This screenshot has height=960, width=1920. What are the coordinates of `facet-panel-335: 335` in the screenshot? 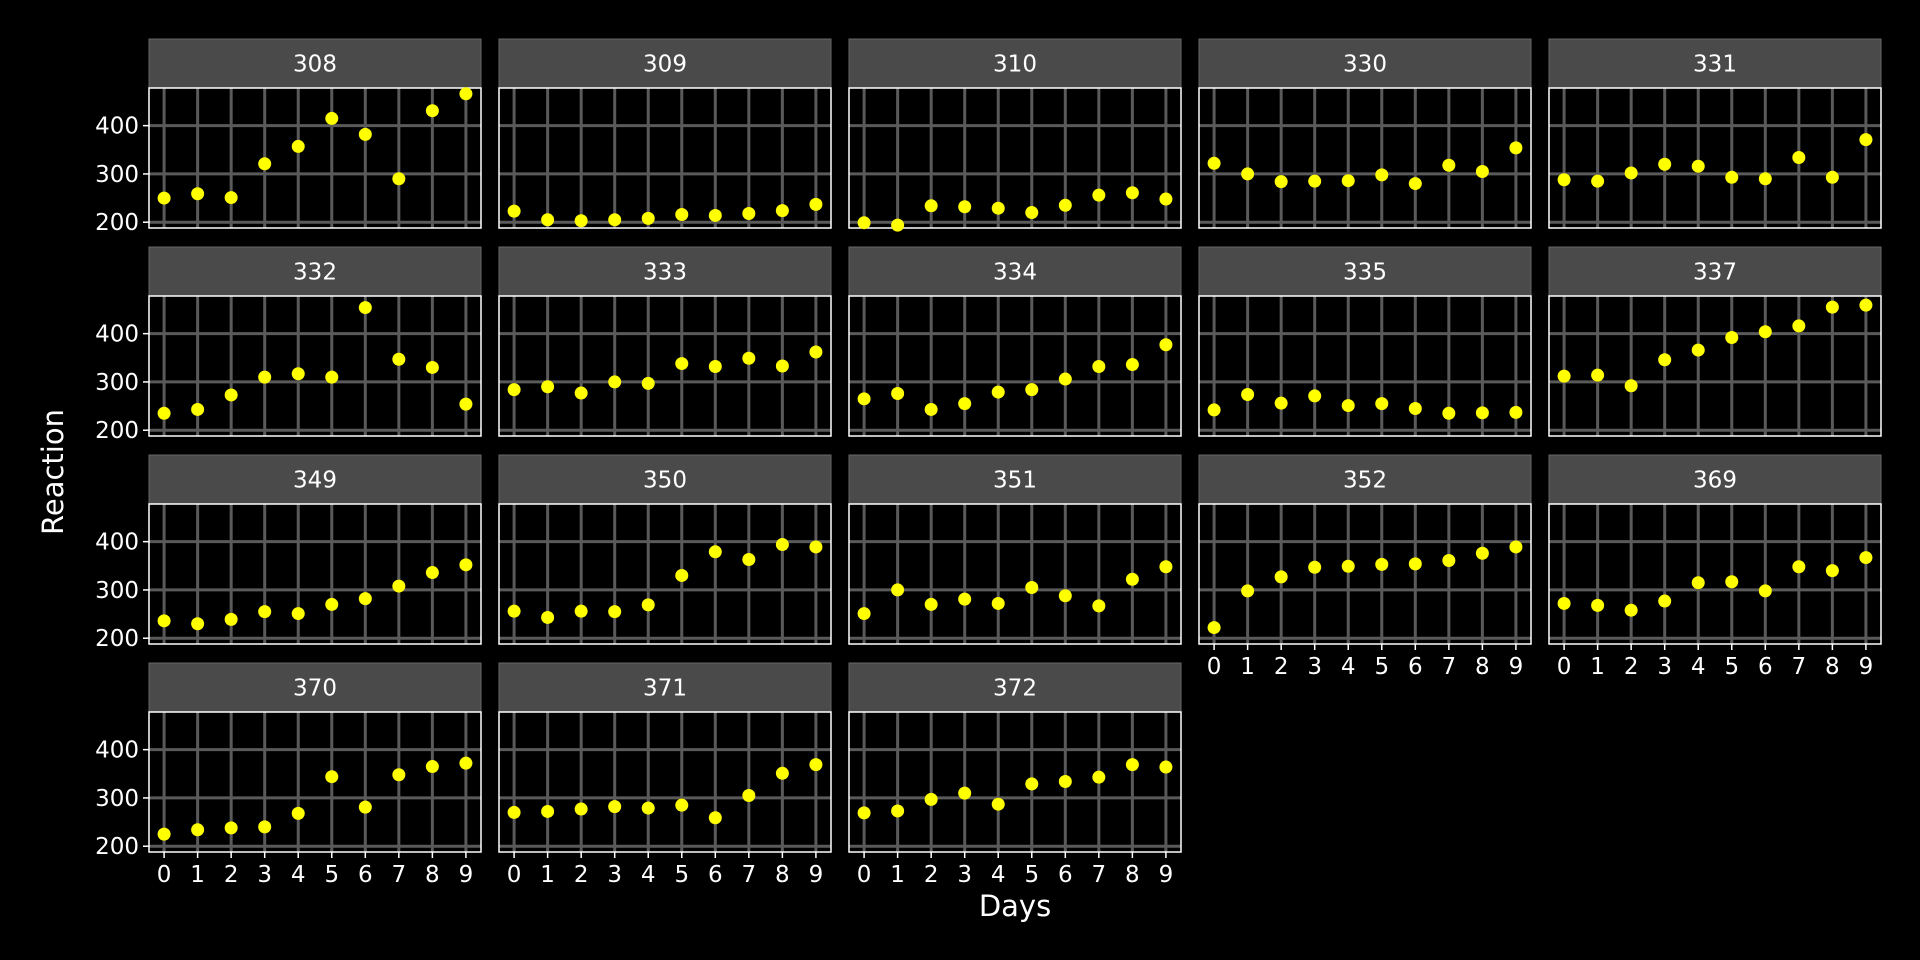 It's located at (1365, 341).